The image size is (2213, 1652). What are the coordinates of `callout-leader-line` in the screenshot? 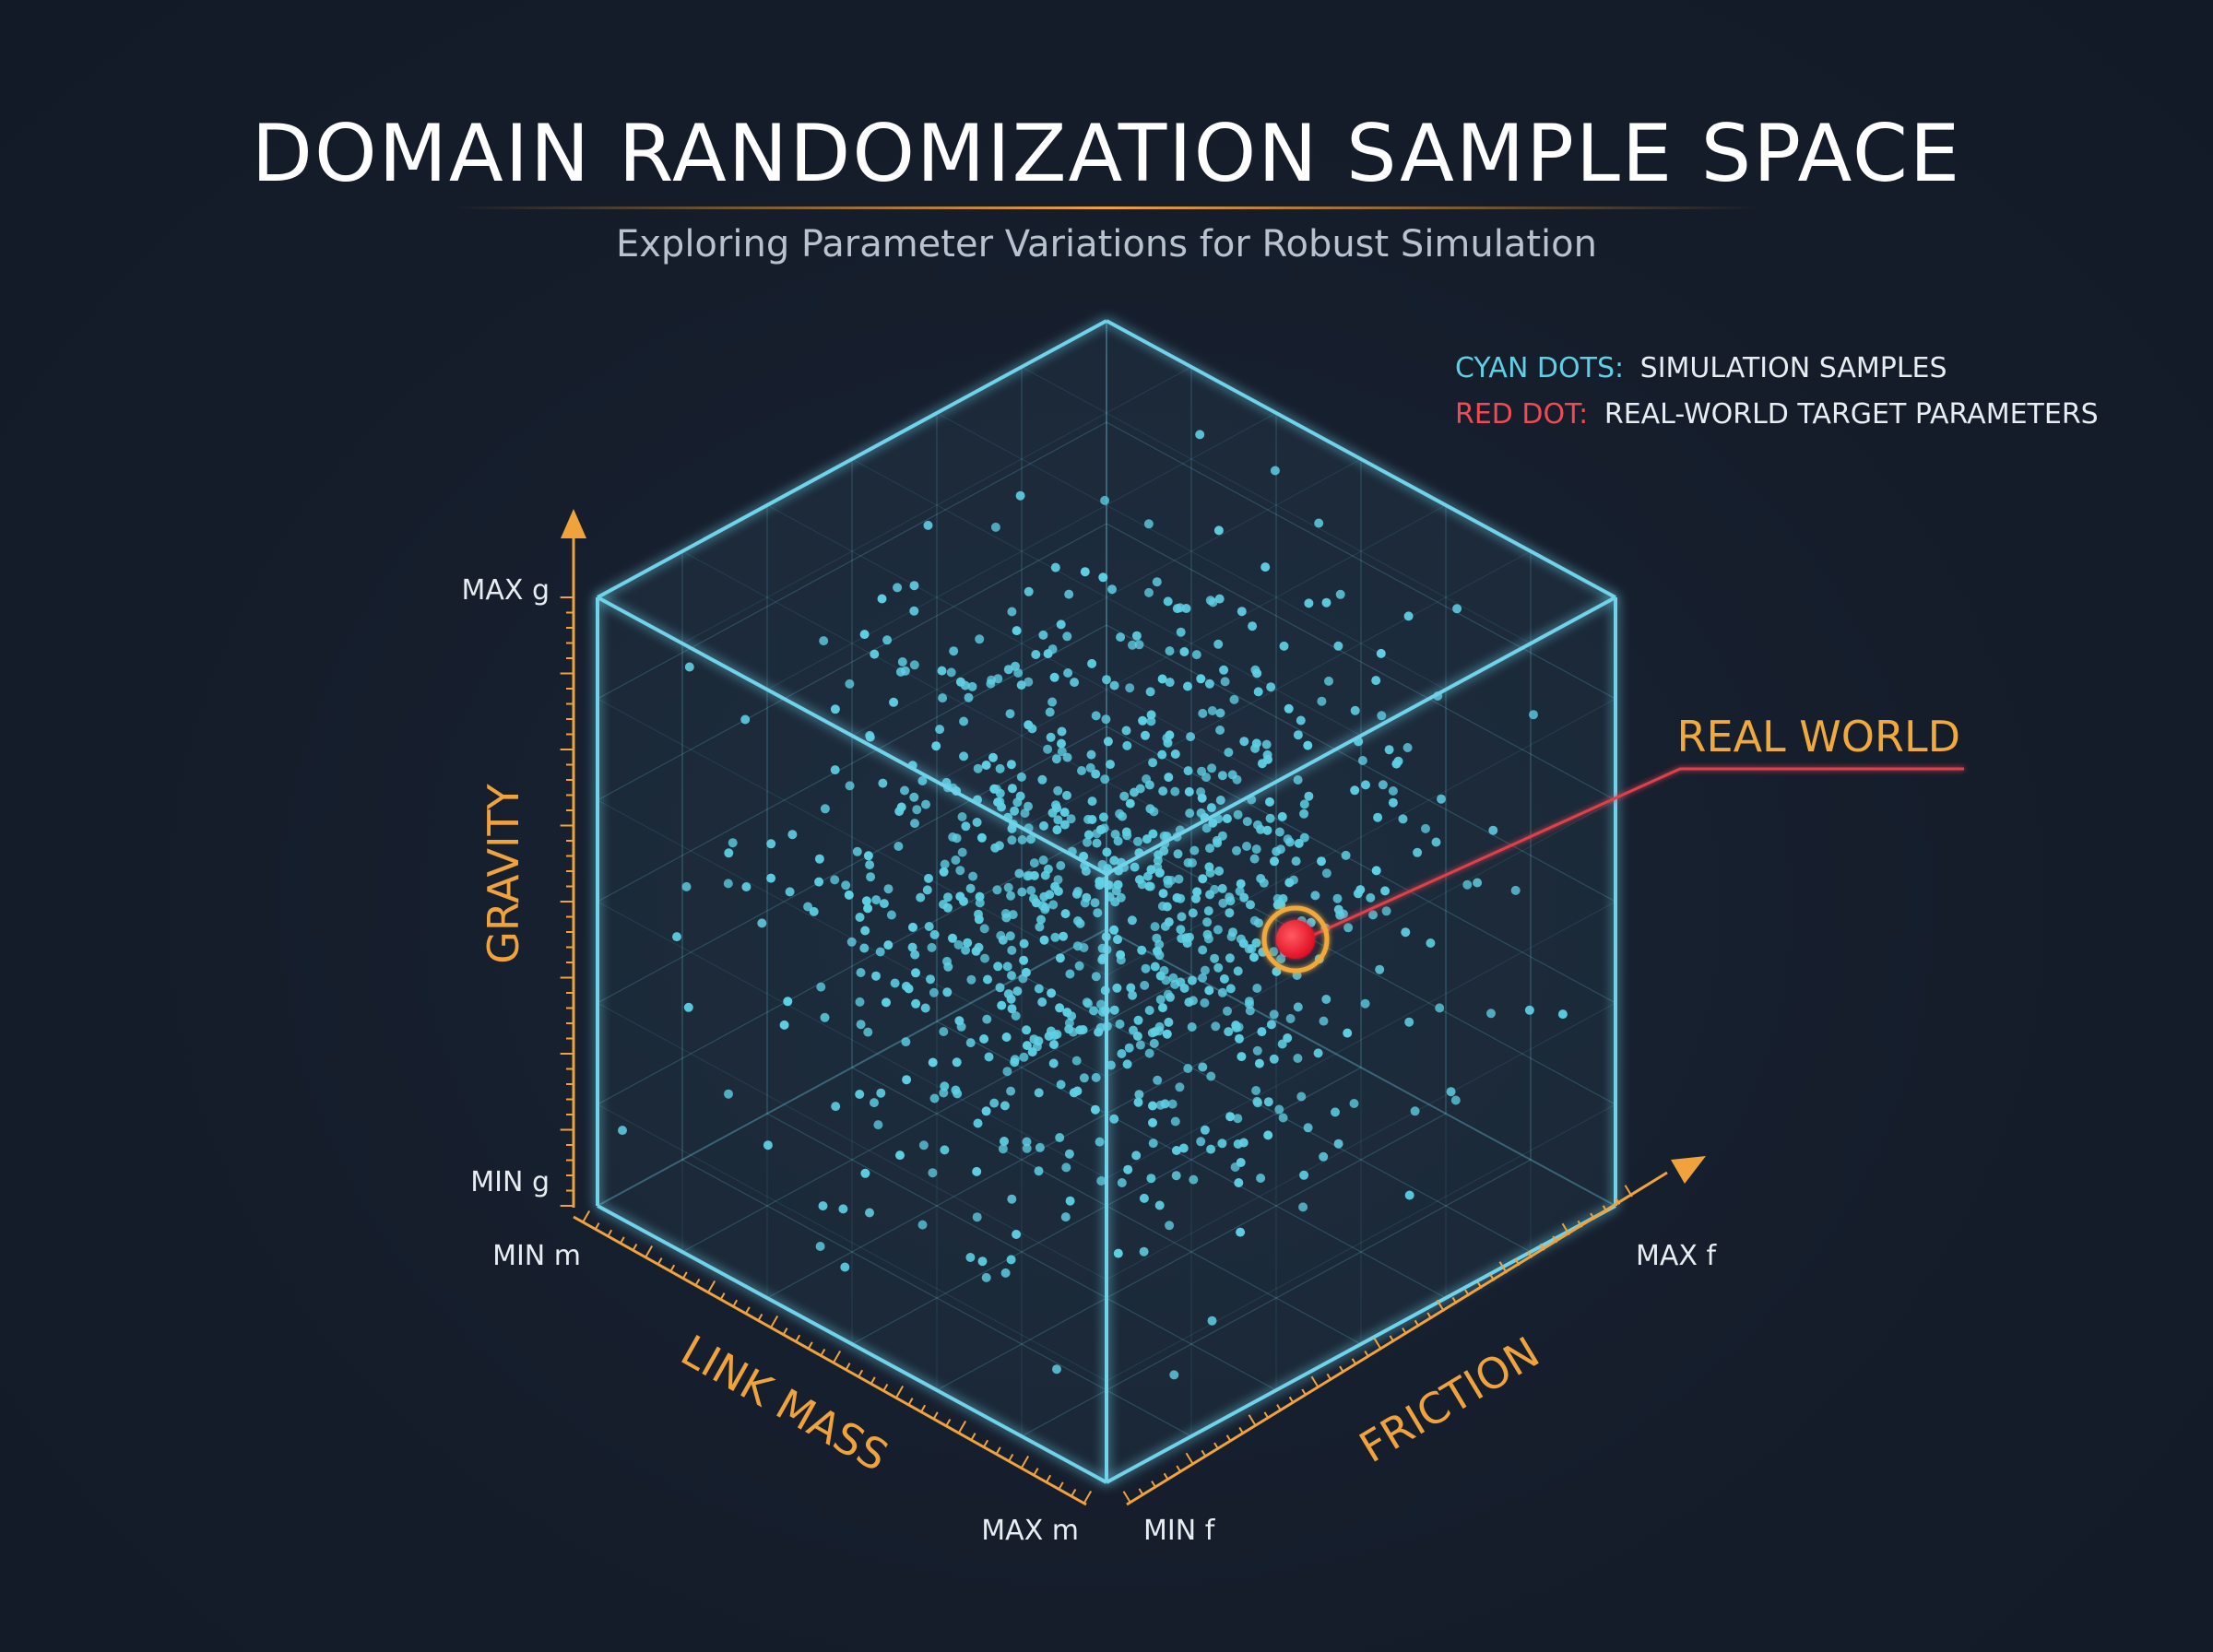 It's located at (1634, 853).